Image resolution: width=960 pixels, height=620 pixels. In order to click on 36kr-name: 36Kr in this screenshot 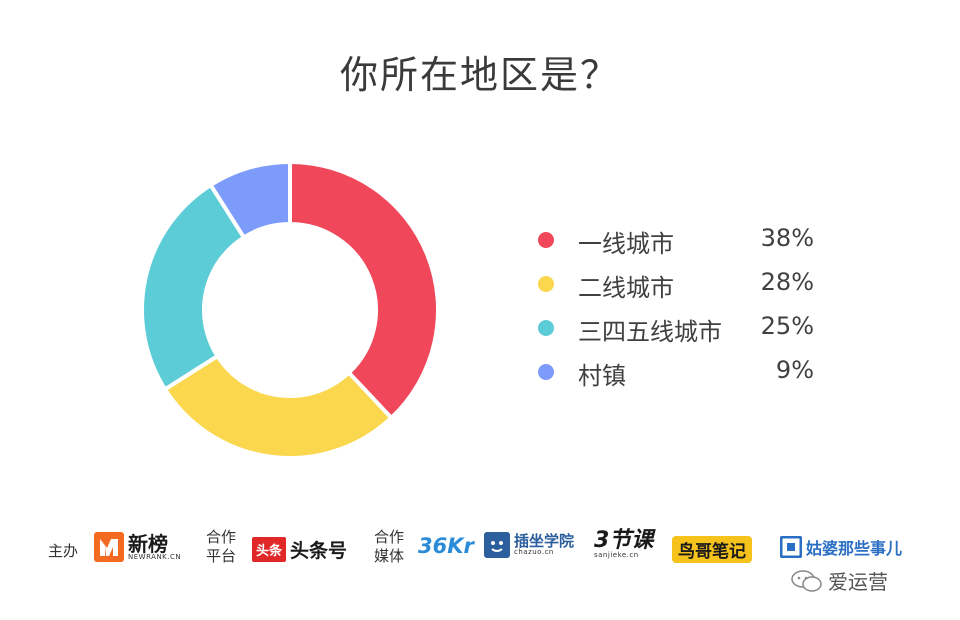, I will do `click(446, 546)`.